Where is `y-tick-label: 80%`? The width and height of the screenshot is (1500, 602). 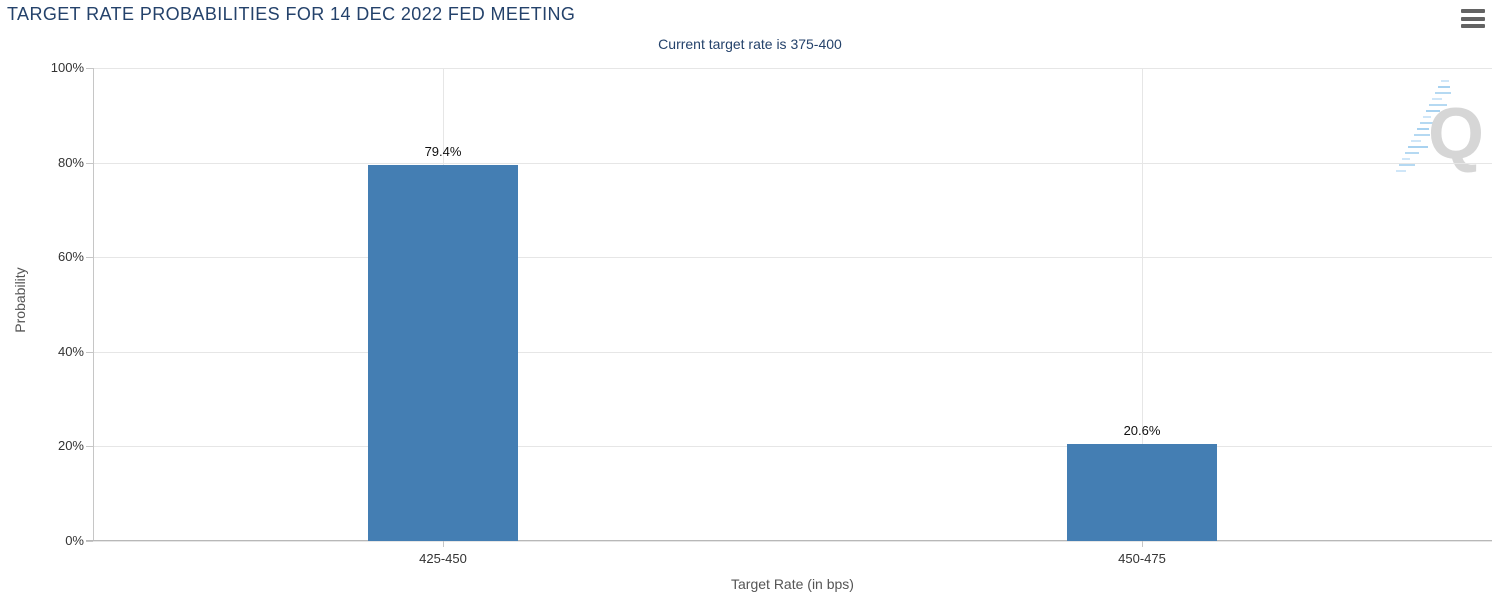
y-tick-label: 80% is located at coordinates (70, 162).